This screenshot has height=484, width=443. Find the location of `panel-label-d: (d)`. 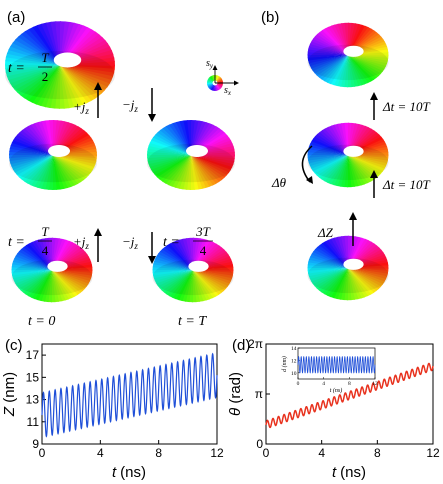

panel-label-d: (d) is located at coordinates (241, 345).